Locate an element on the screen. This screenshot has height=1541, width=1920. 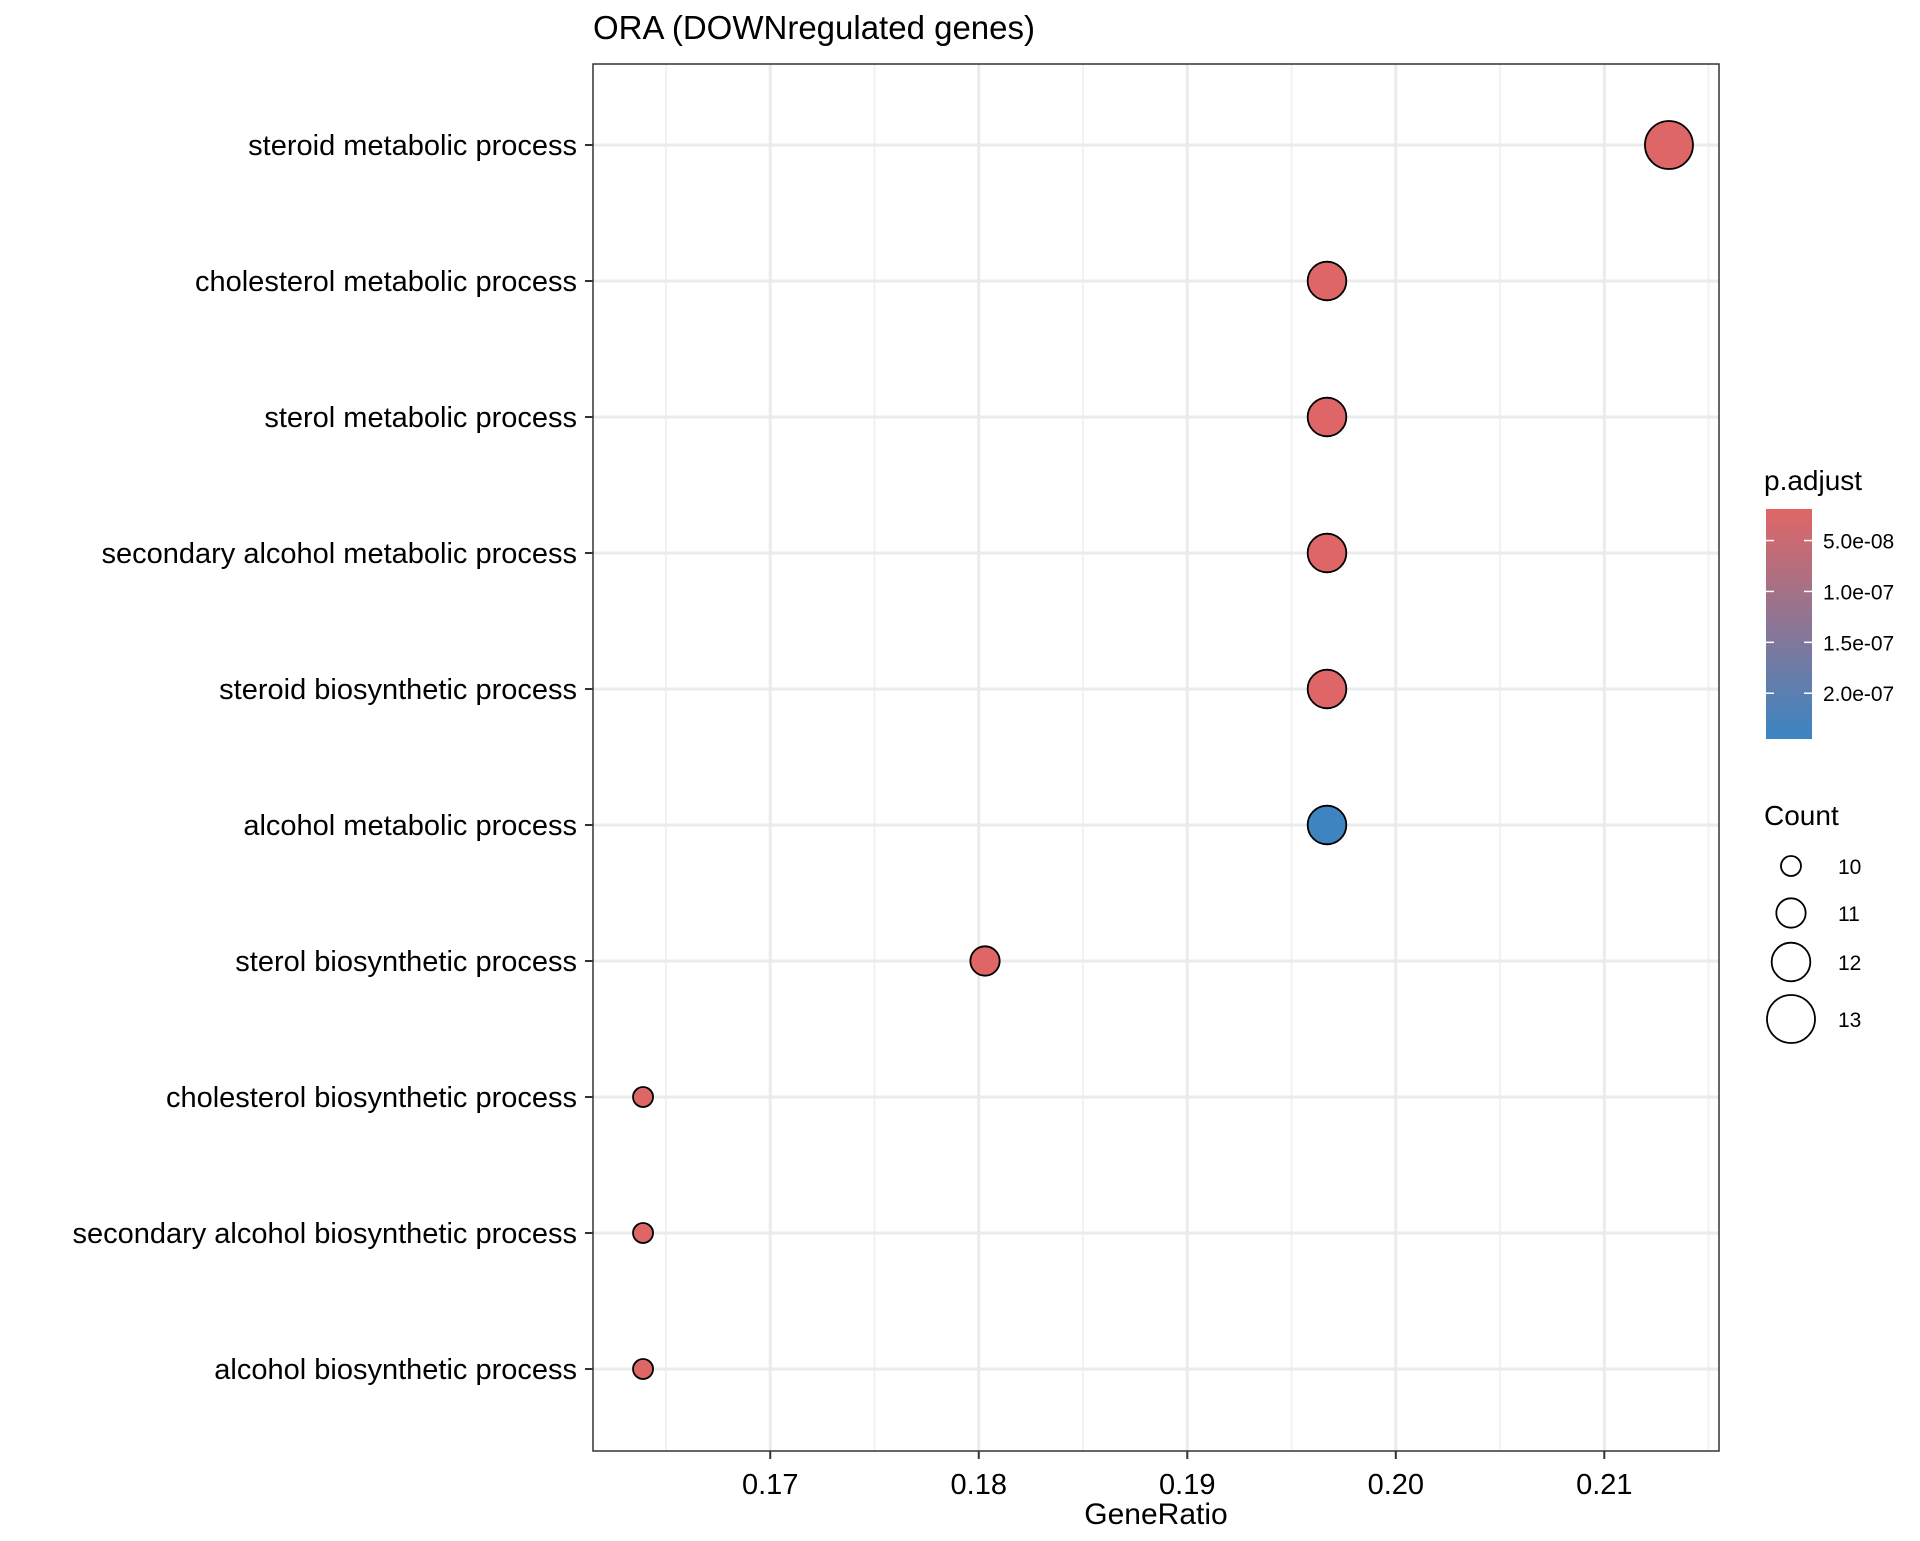
y-axis-label: alcohol biosynthetic process is located at coordinates (395, 1370).